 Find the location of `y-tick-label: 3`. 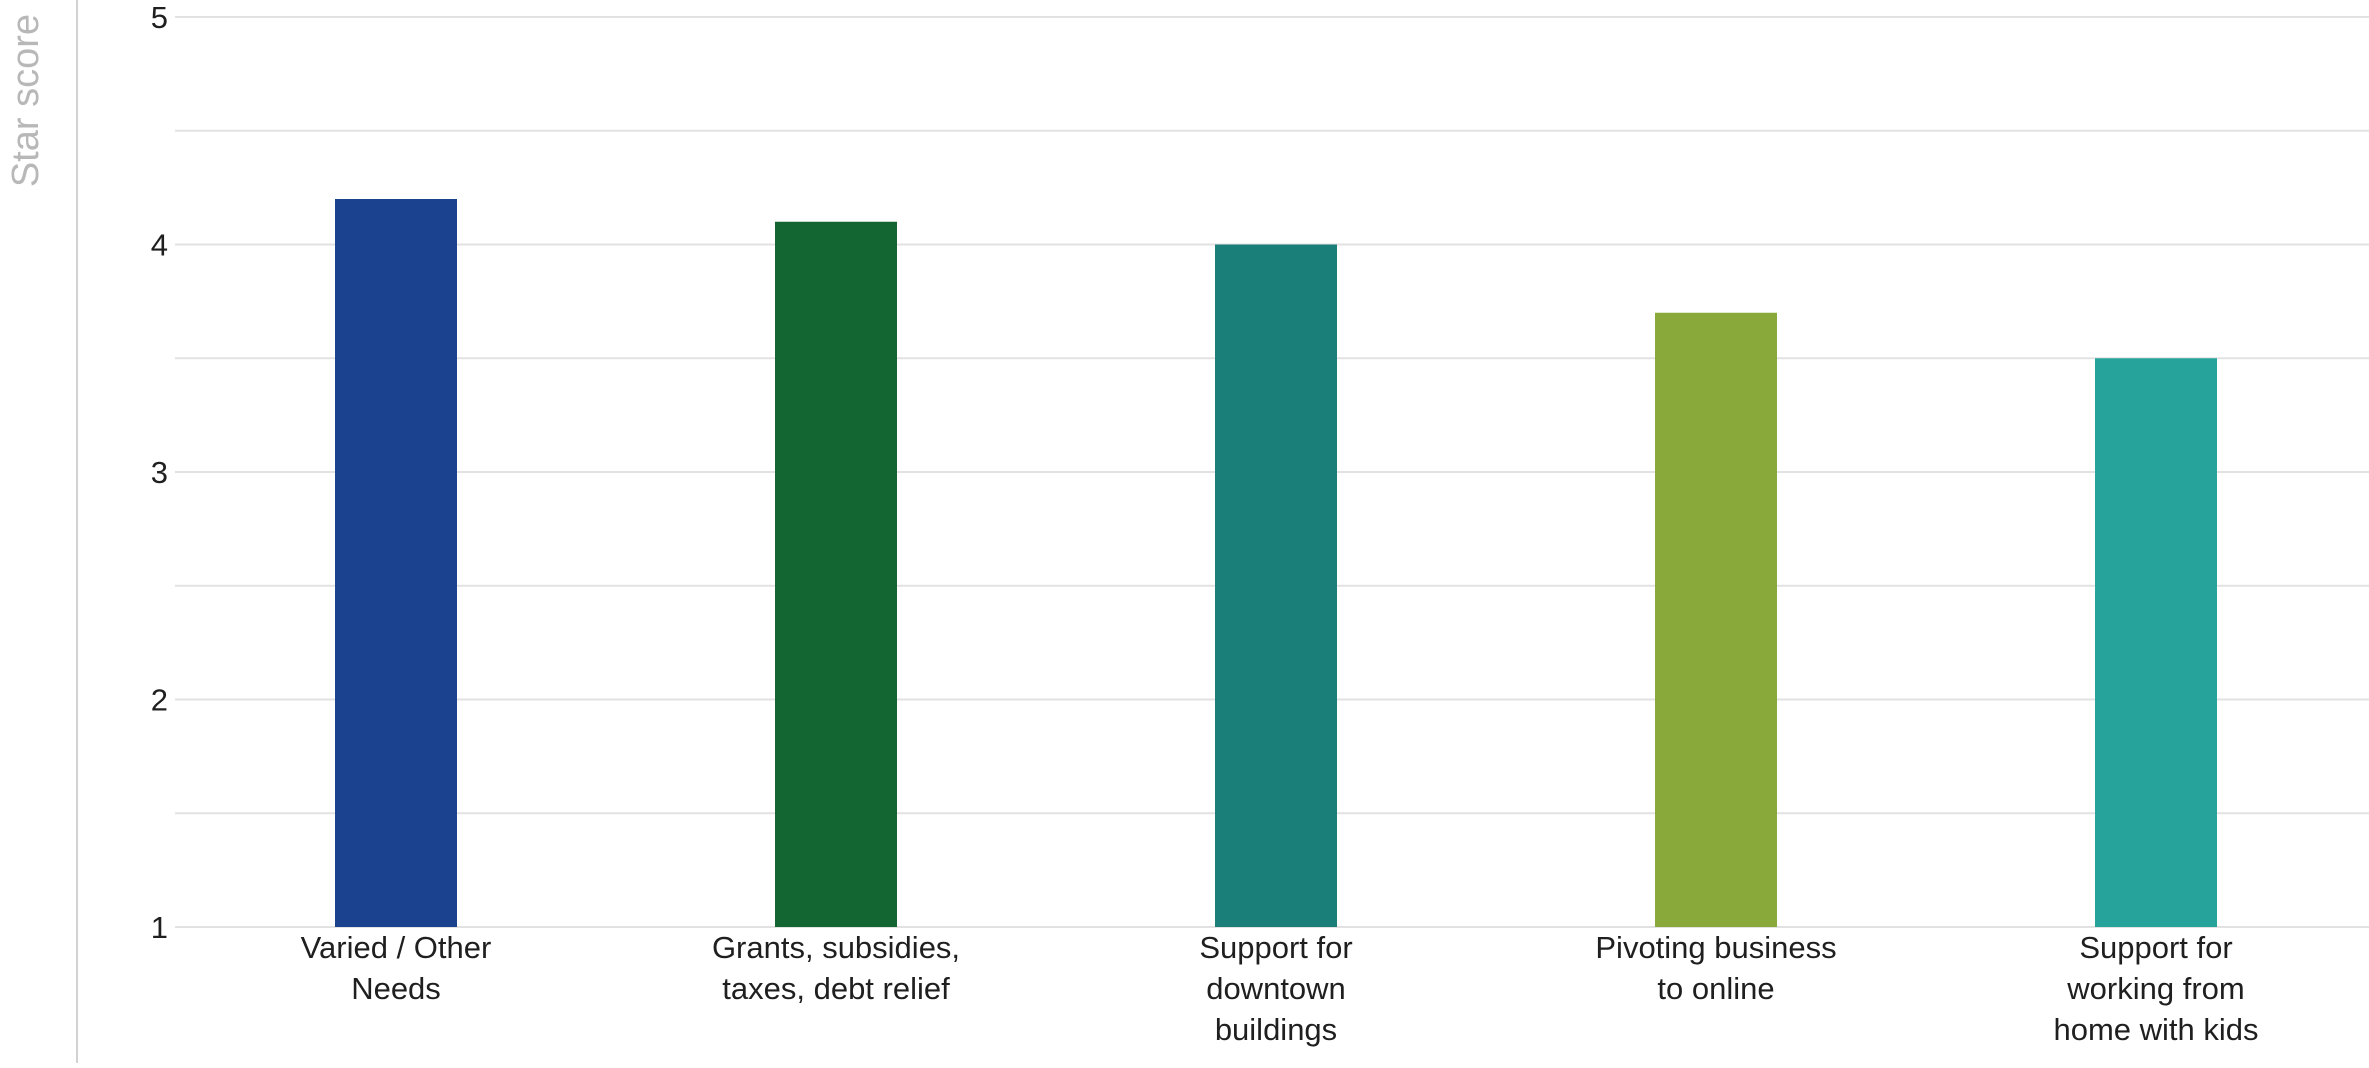

y-tick-label: 3 is located at coordinates (159, 472).